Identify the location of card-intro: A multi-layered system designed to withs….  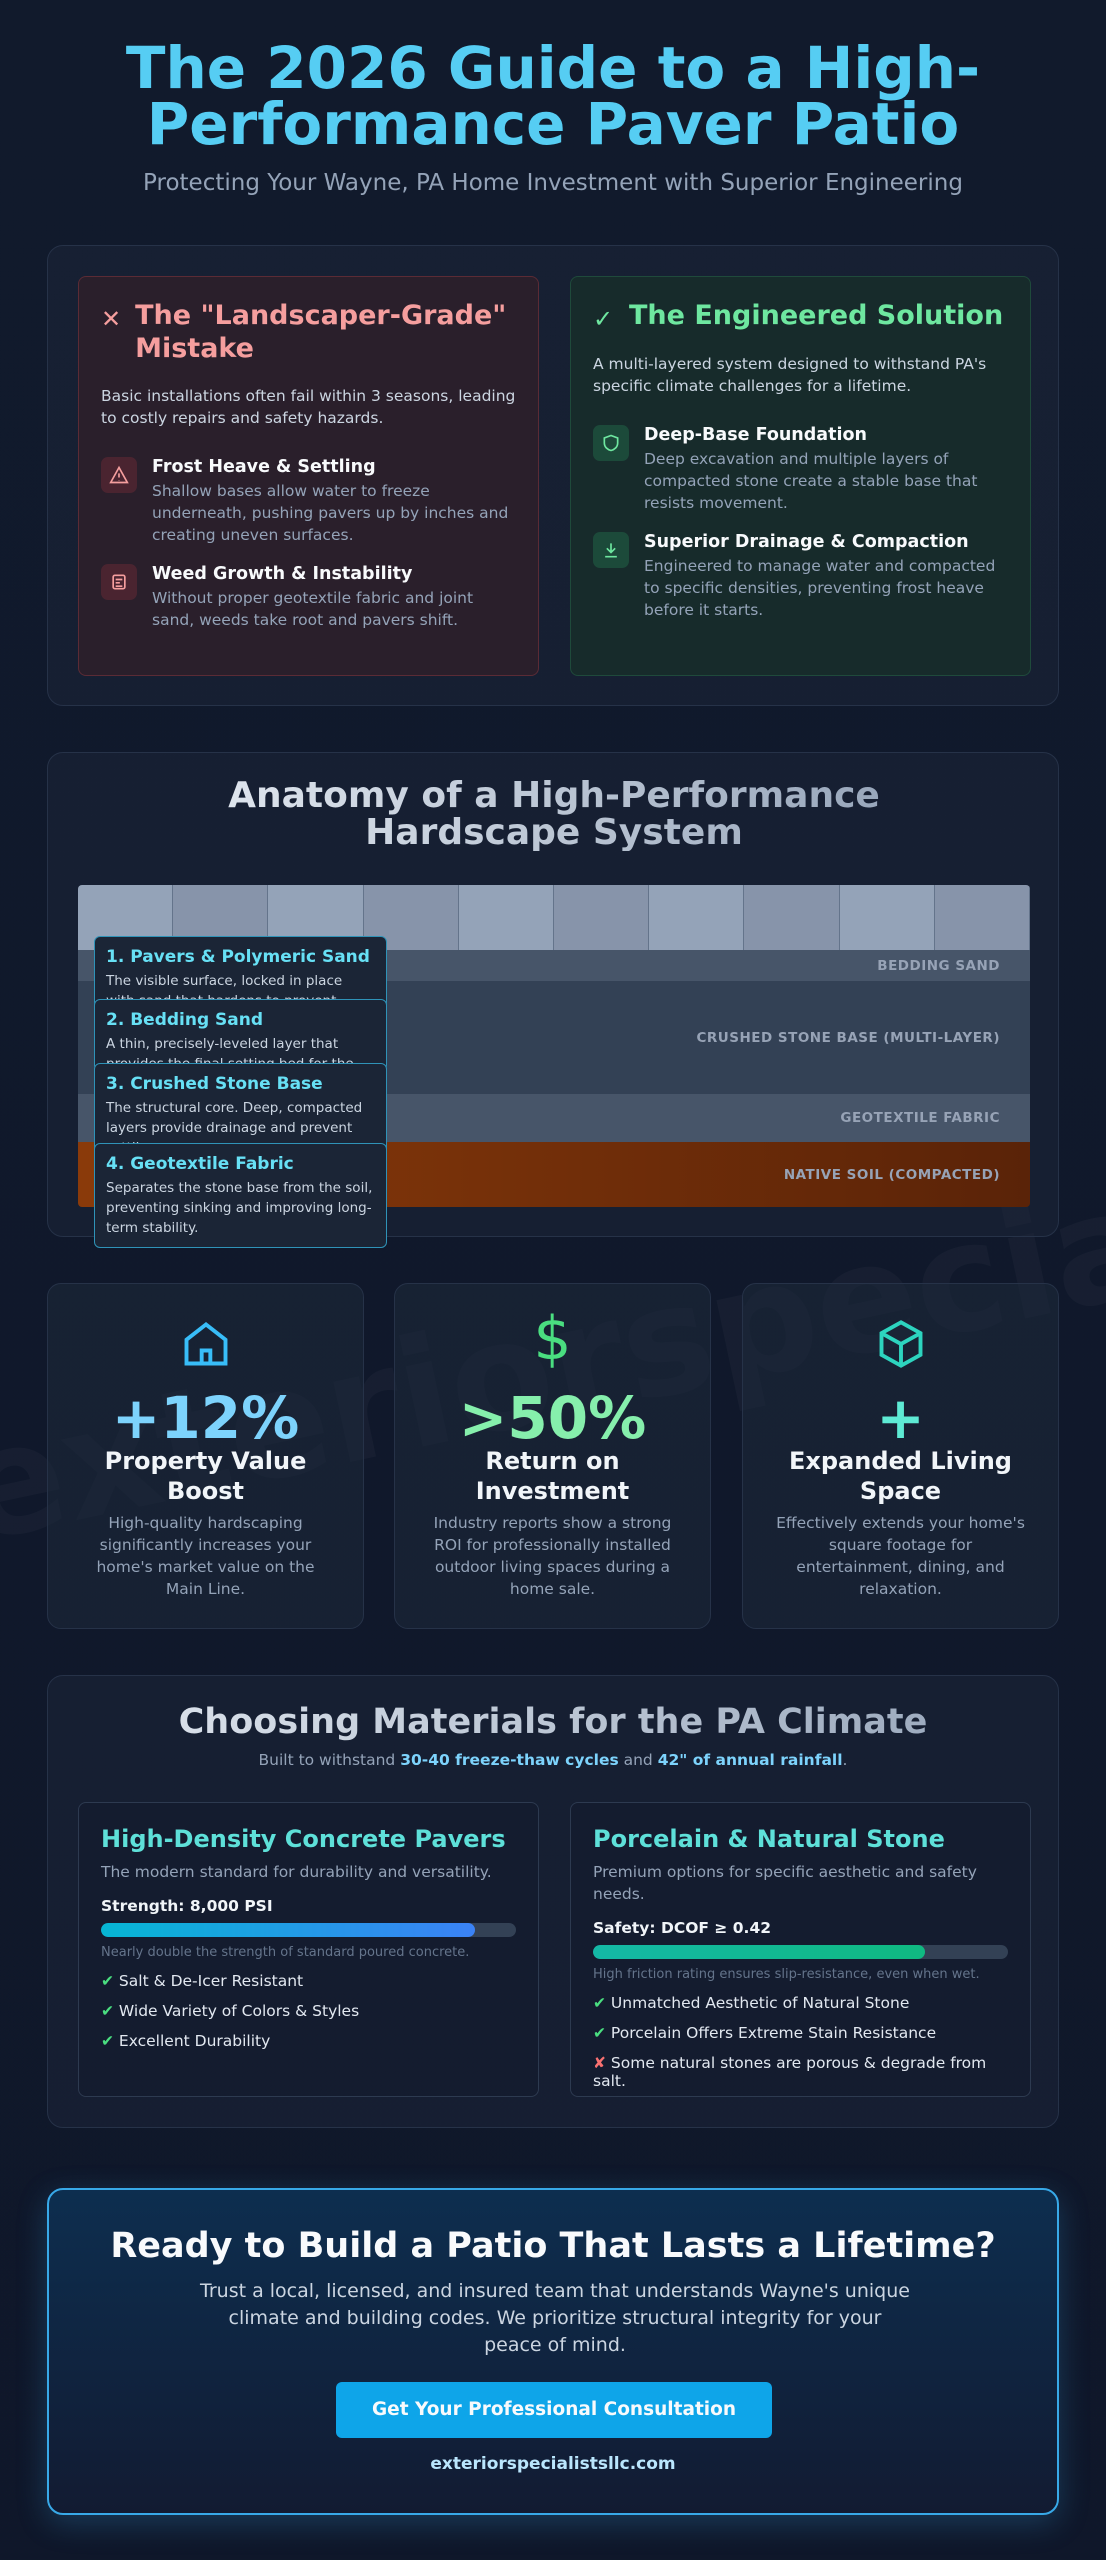
(790, 375).